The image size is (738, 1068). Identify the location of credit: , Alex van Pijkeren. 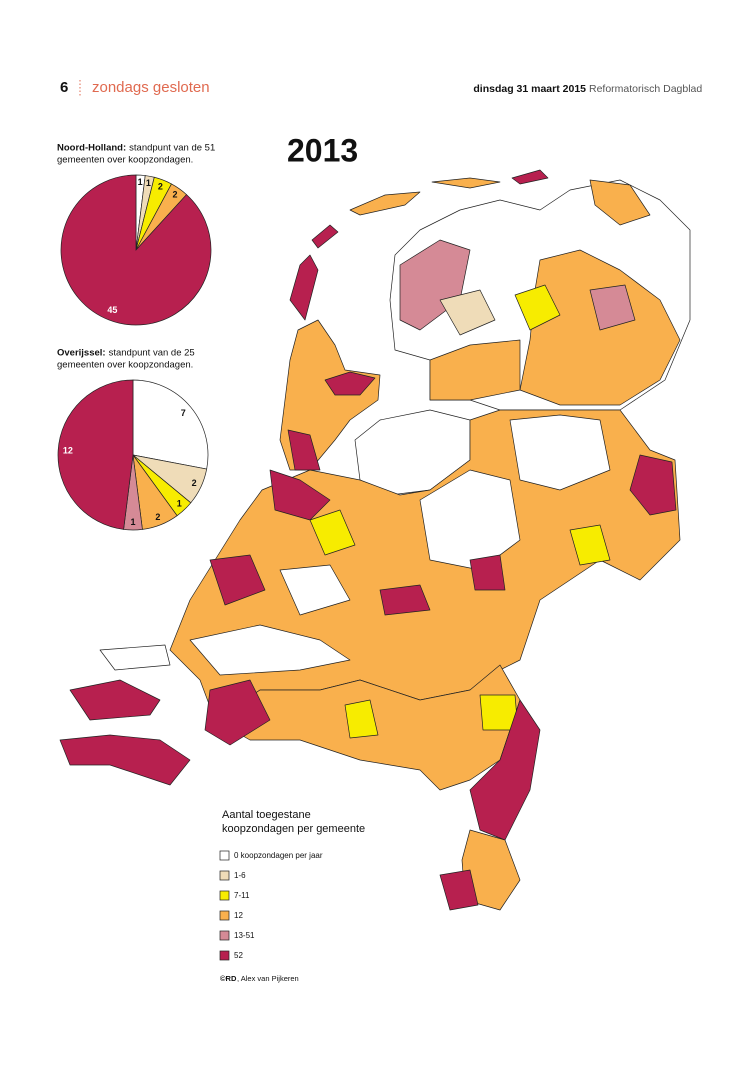
(268, 978).